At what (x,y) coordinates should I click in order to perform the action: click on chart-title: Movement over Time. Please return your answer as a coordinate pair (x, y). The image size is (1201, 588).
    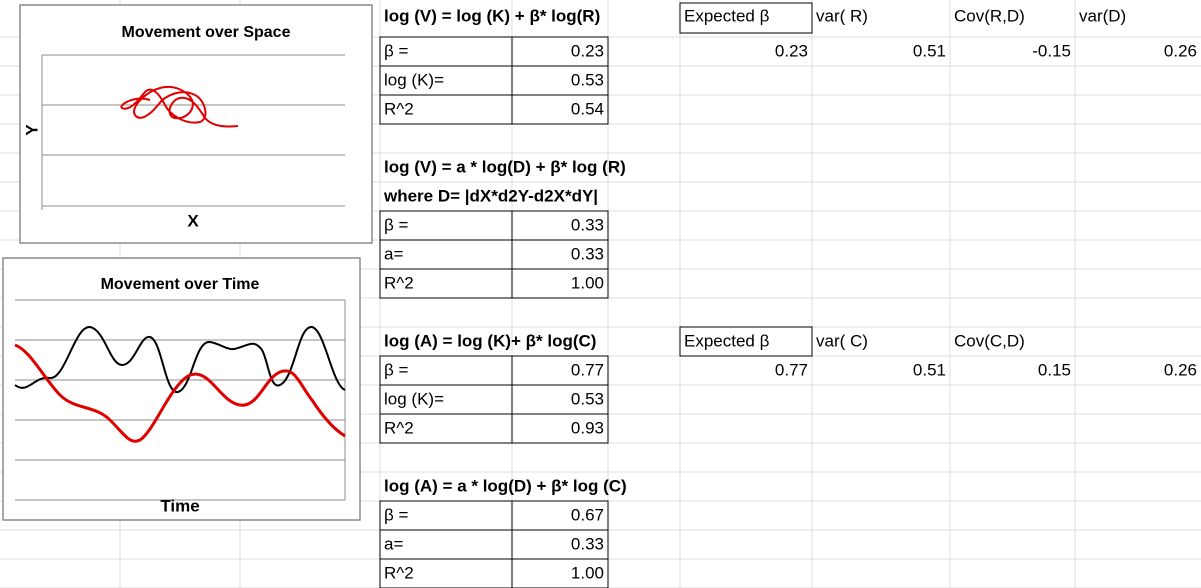
    Looking at the image, I should click on (180, 284).